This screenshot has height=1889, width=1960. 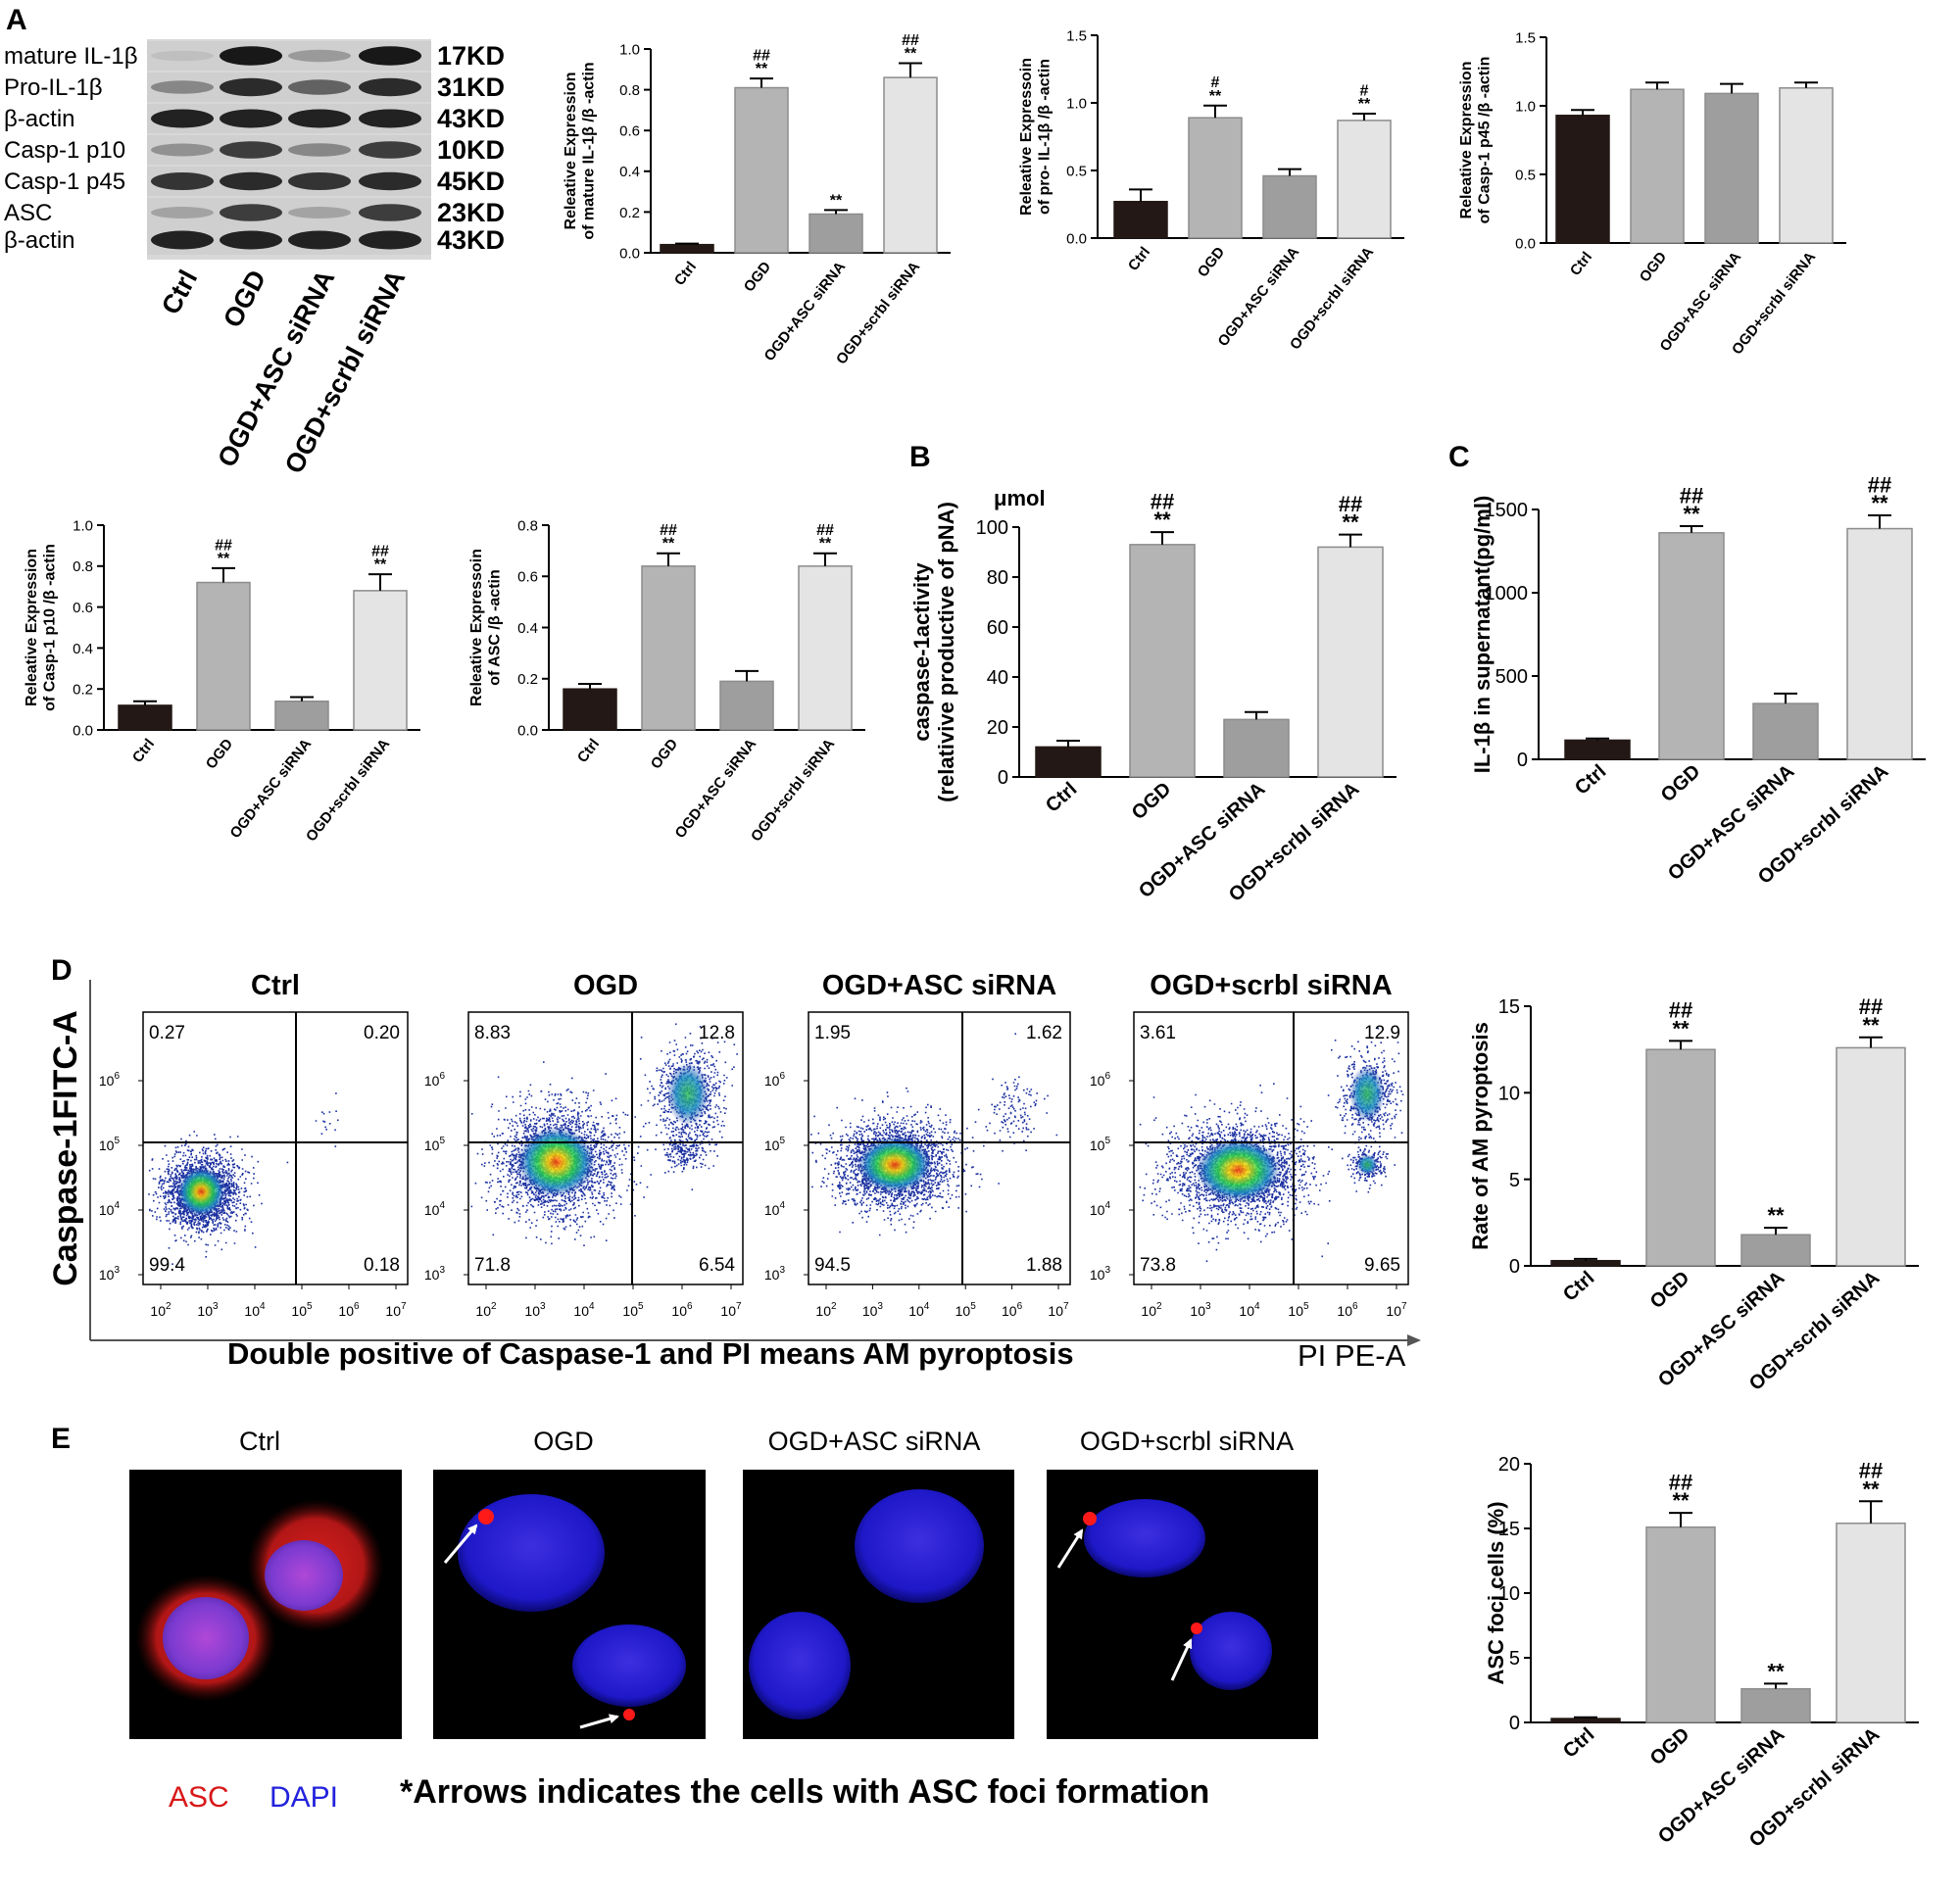 What do you see at coordinates (179, 292) in the screenshot?
I see `blot-lane-label: Ctrl` at bounding box center [179, 292].